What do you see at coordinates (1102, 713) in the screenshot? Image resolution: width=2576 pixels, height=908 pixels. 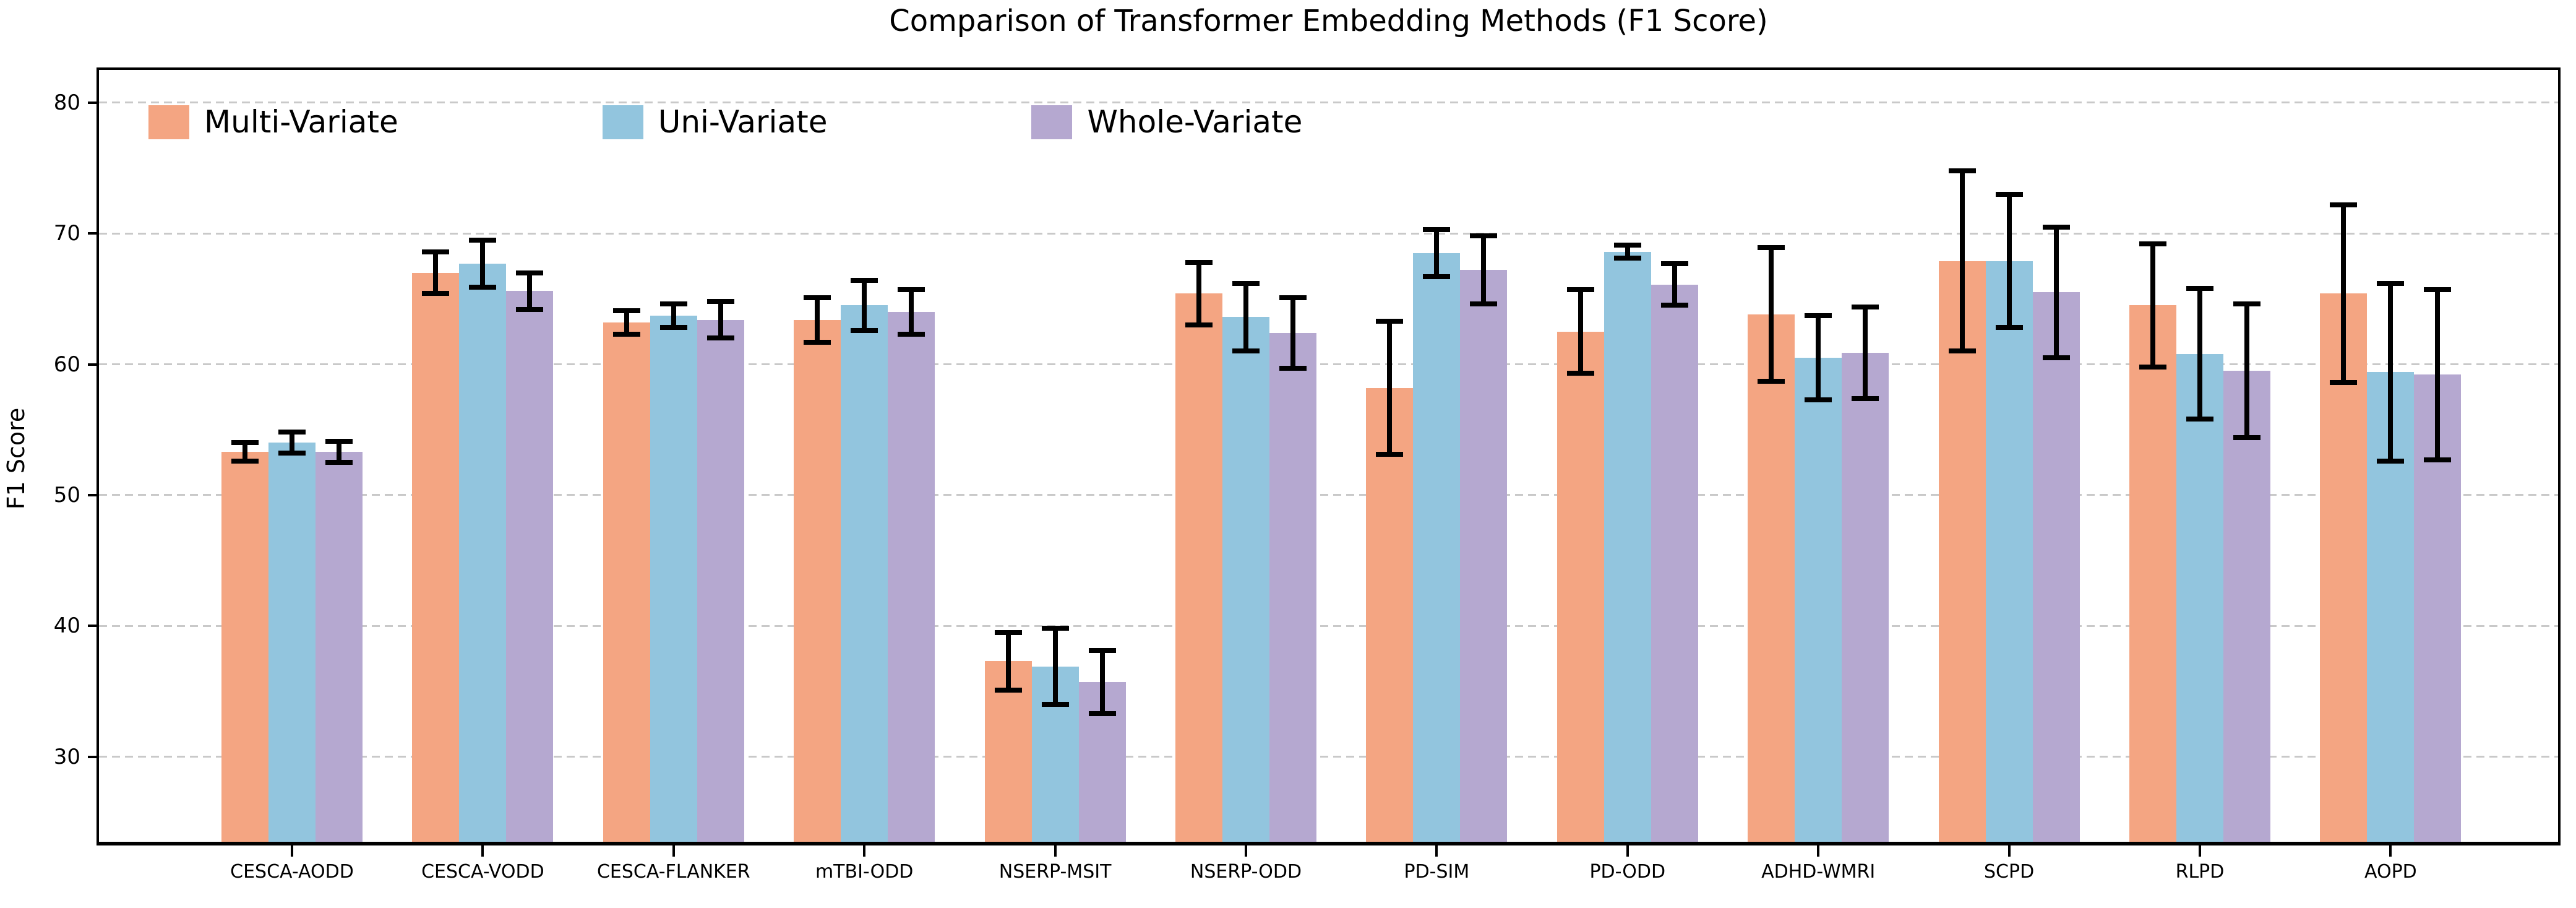 I see `errorbar-cap-bottom-whole-variate-nserp-msit` at bounding box center [1102, 713].